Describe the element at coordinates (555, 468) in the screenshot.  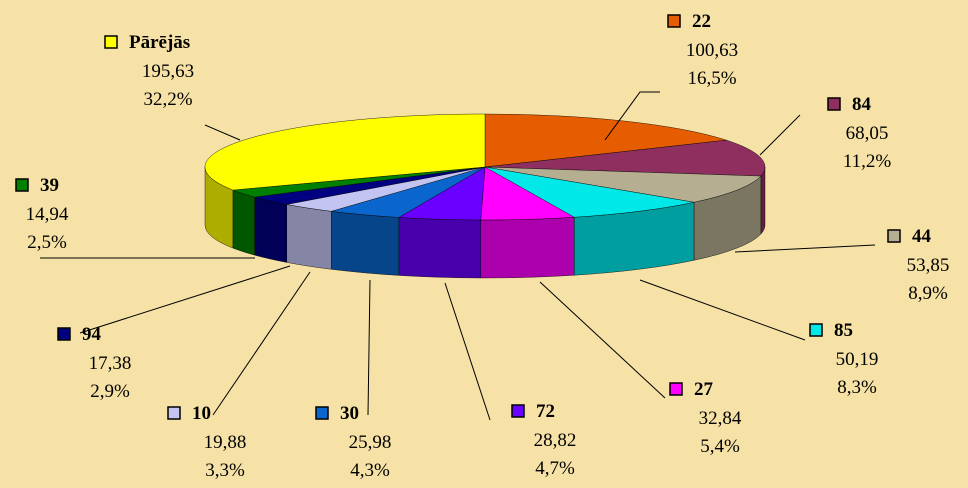
I see `percent-label: 4,7%` at that location.